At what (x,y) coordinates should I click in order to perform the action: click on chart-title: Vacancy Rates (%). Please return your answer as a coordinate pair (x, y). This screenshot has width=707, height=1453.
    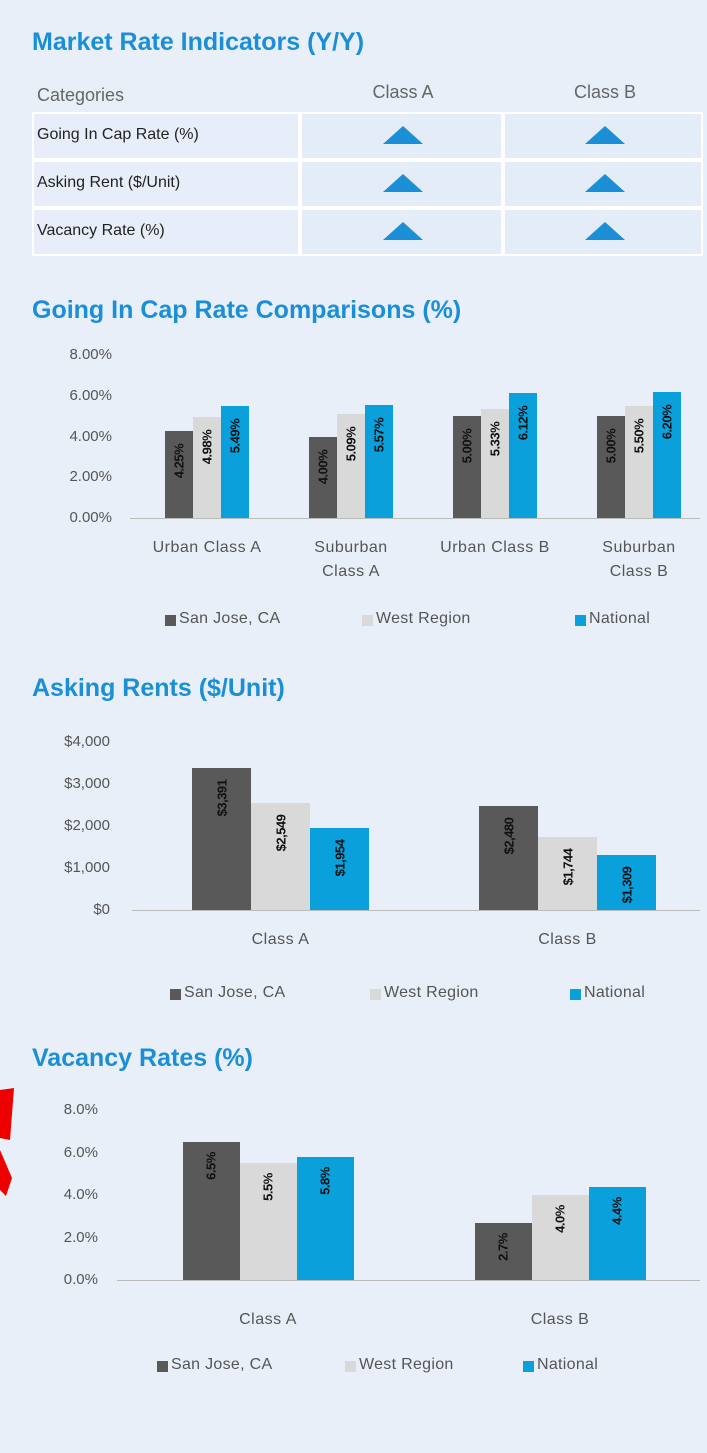
    Looking at the image, I should click on (142, 1058).